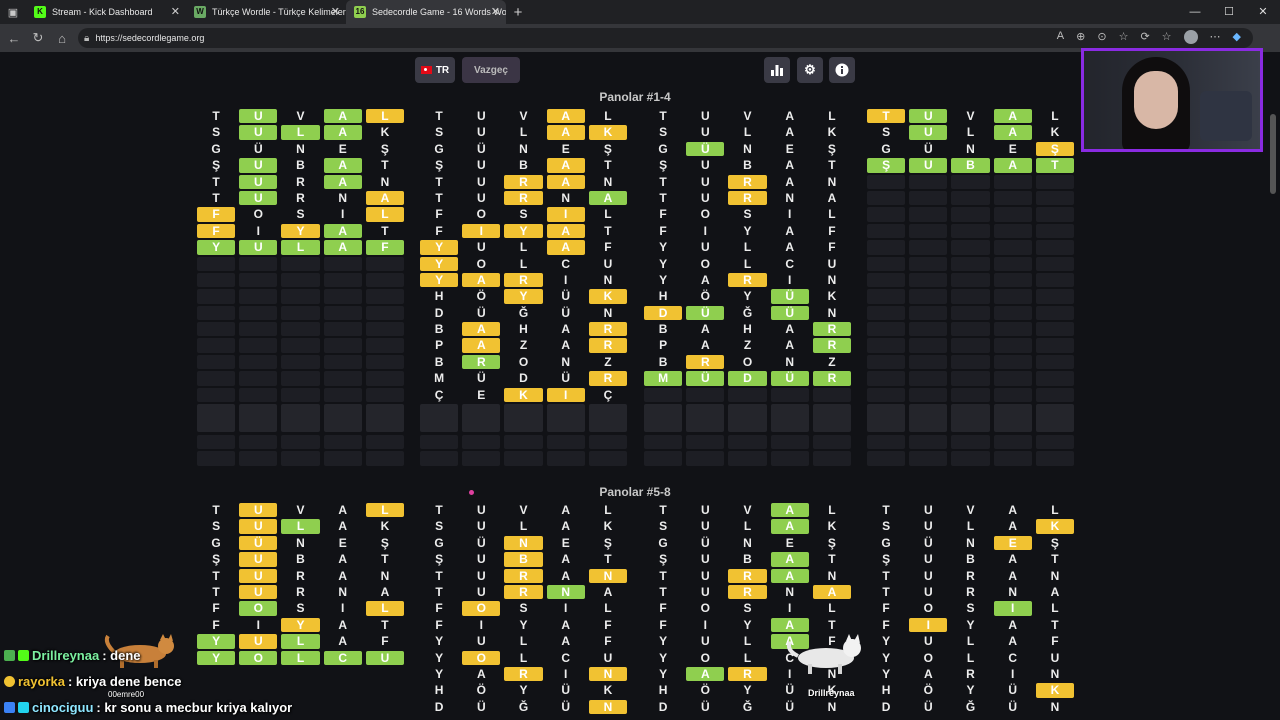  I want to click on zoom-icon: ⊕, so click(1081, 37).